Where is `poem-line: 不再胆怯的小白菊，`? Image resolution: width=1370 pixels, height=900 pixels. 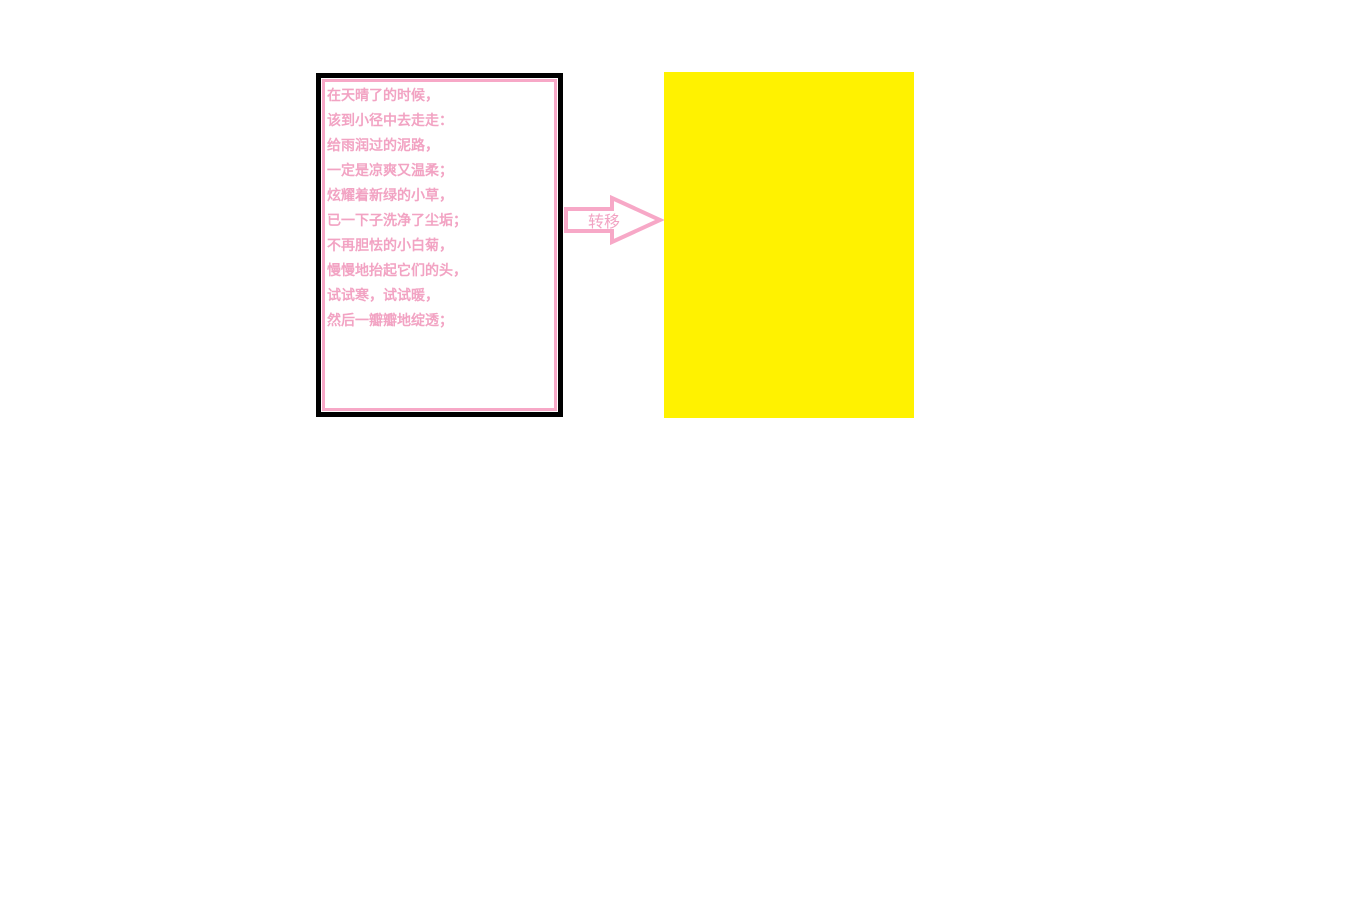
poem-line: 不再胆怯的小白菊， is located at coordinates (390, 246).